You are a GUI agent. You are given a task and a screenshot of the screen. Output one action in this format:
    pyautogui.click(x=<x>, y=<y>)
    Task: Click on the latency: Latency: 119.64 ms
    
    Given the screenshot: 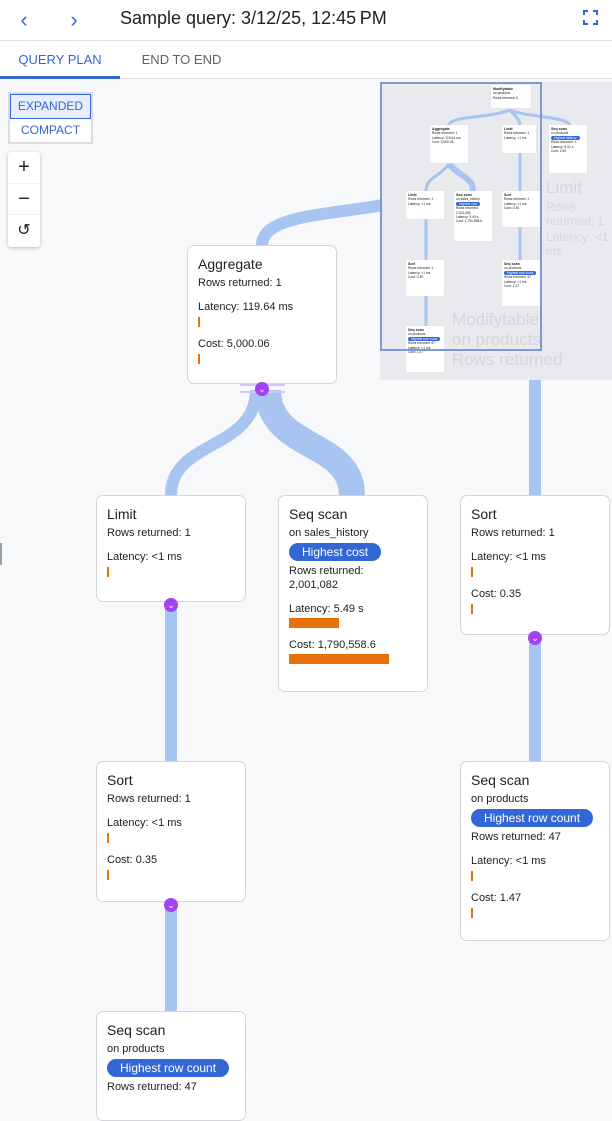 What is the action you would take?
    pyautogui.click(x=246, y=307)
    